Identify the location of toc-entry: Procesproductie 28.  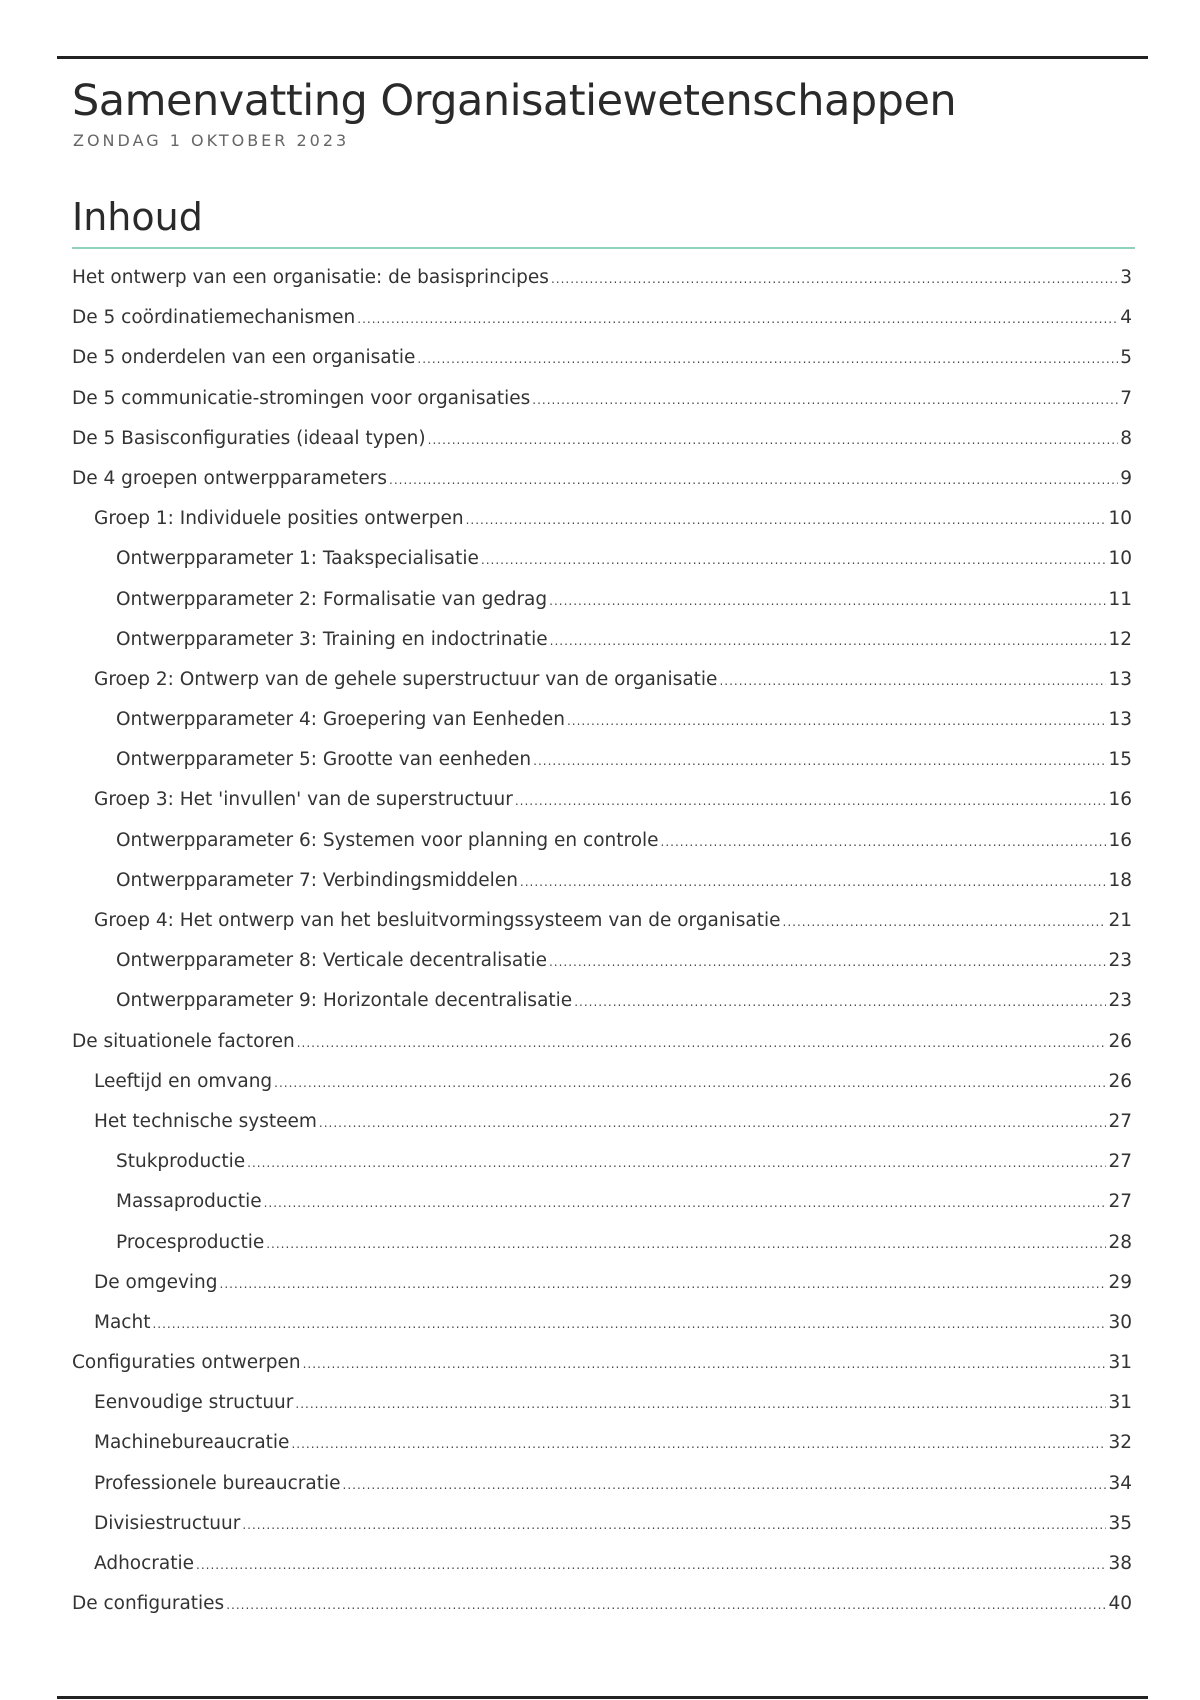
(602, 1243).